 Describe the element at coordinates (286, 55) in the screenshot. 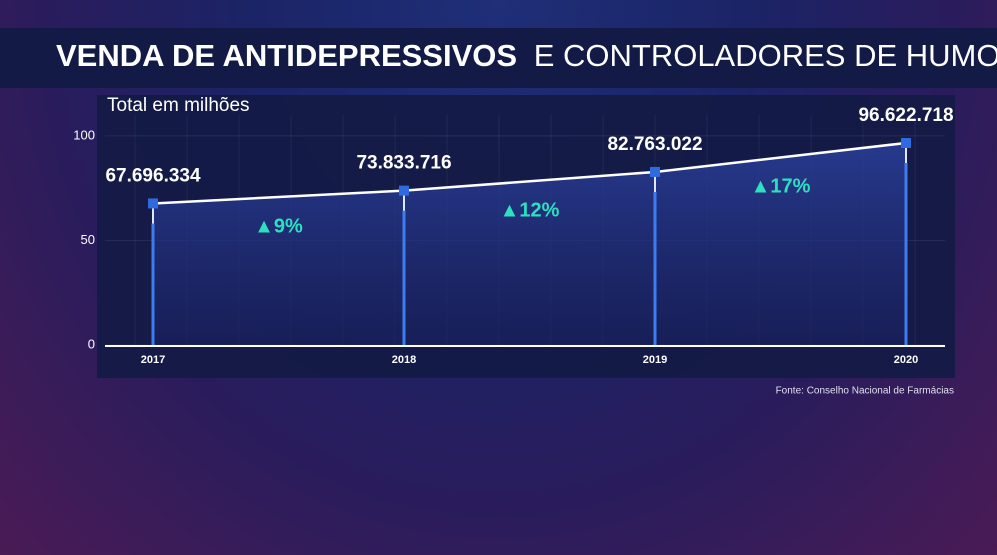

I see `title-bold: VENDA DE ANTIDEPRESSIVOS` at that location.